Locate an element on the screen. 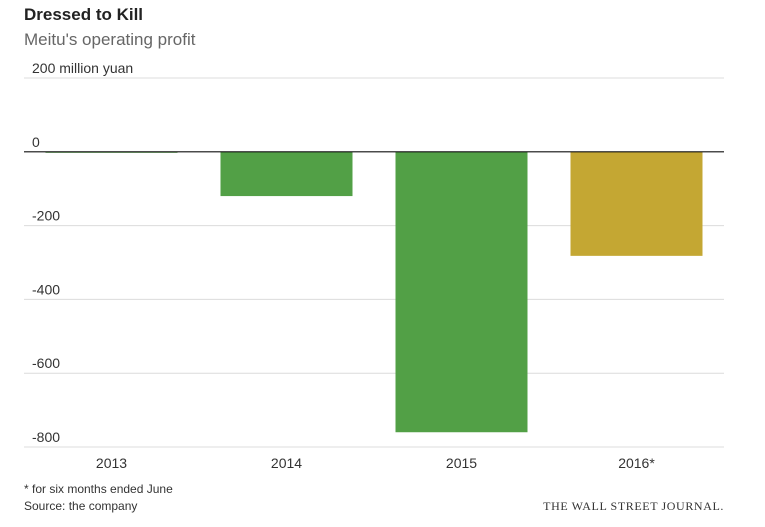  x-tick-label: 2016* is located at coordinates (636, 463).